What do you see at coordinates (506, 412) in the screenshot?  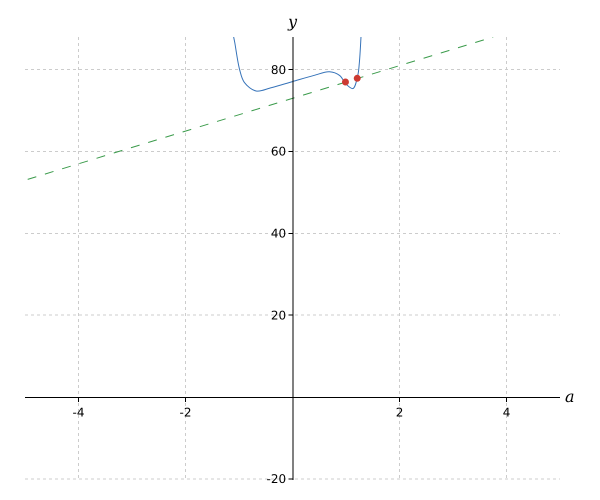 I see `x-tick-label: 4` at bounding box center [506, 412].